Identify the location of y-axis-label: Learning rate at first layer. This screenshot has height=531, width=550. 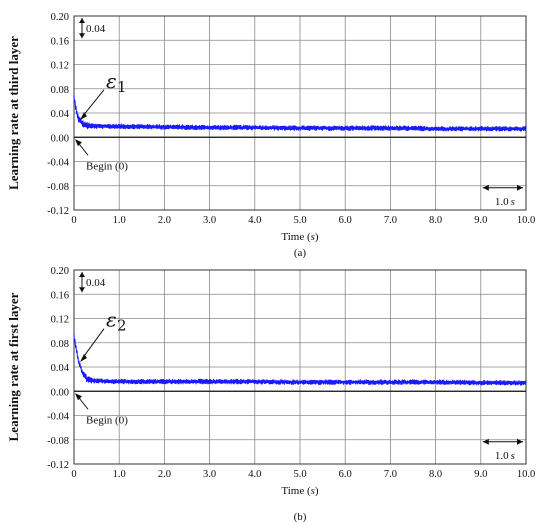
(13, 366).